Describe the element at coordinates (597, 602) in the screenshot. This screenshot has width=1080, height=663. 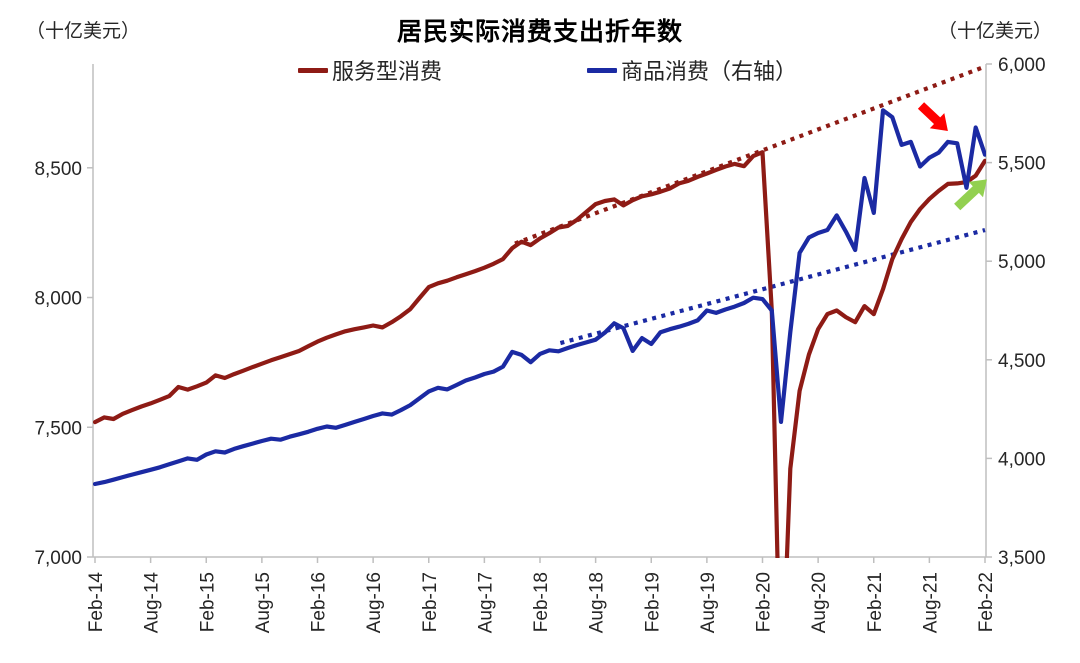
I see `x-tick-label: Aug-18` at that location.